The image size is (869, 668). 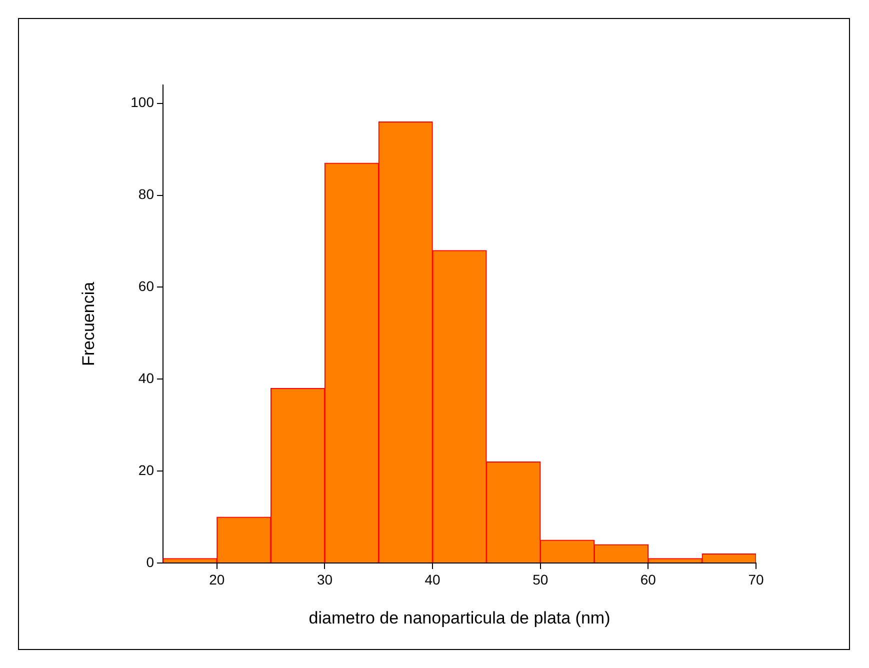 I want to click on x-tick-label: 50, so click(x=540, y=579).